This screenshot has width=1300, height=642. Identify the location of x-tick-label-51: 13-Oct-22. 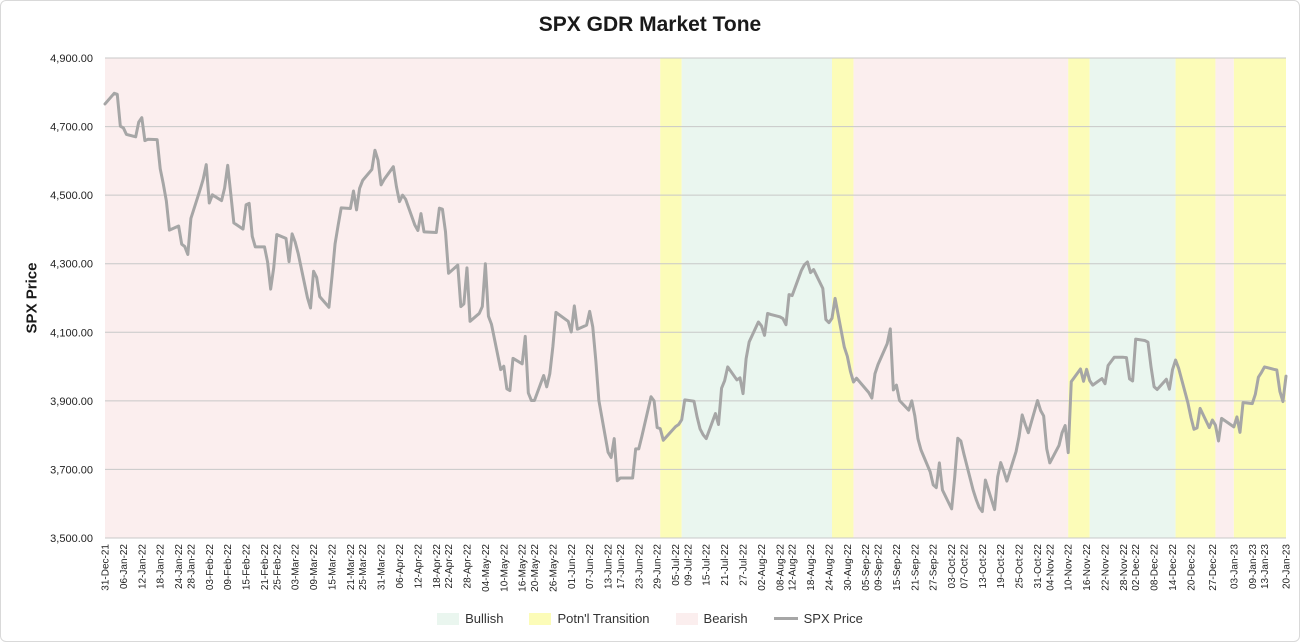
(983, 566).